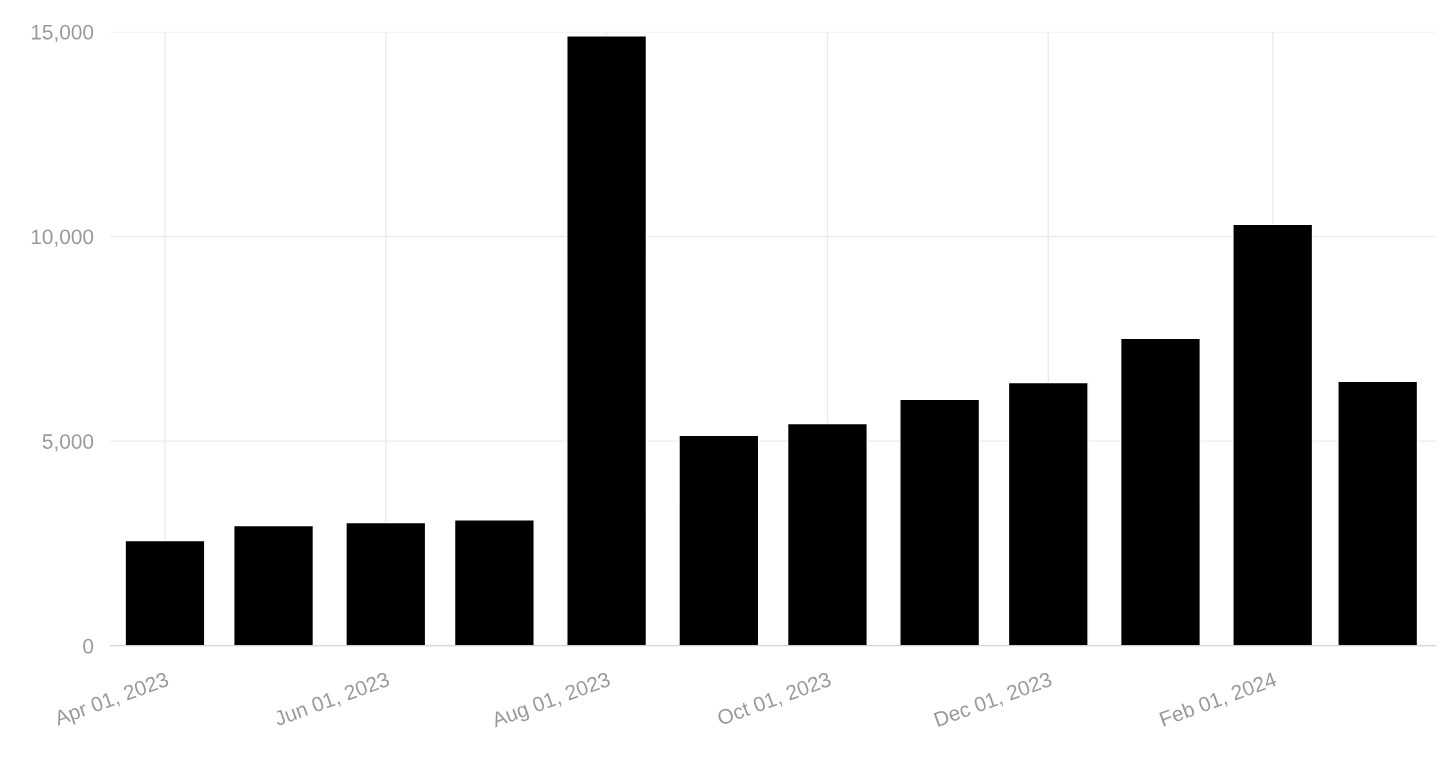 This screenshot has width=1456, height=758. What do you see at coordinates (1218, 700) in the screenshot?
I see `x-tick-label: Feb 01, 2024` at bounding box center [1218, 700].